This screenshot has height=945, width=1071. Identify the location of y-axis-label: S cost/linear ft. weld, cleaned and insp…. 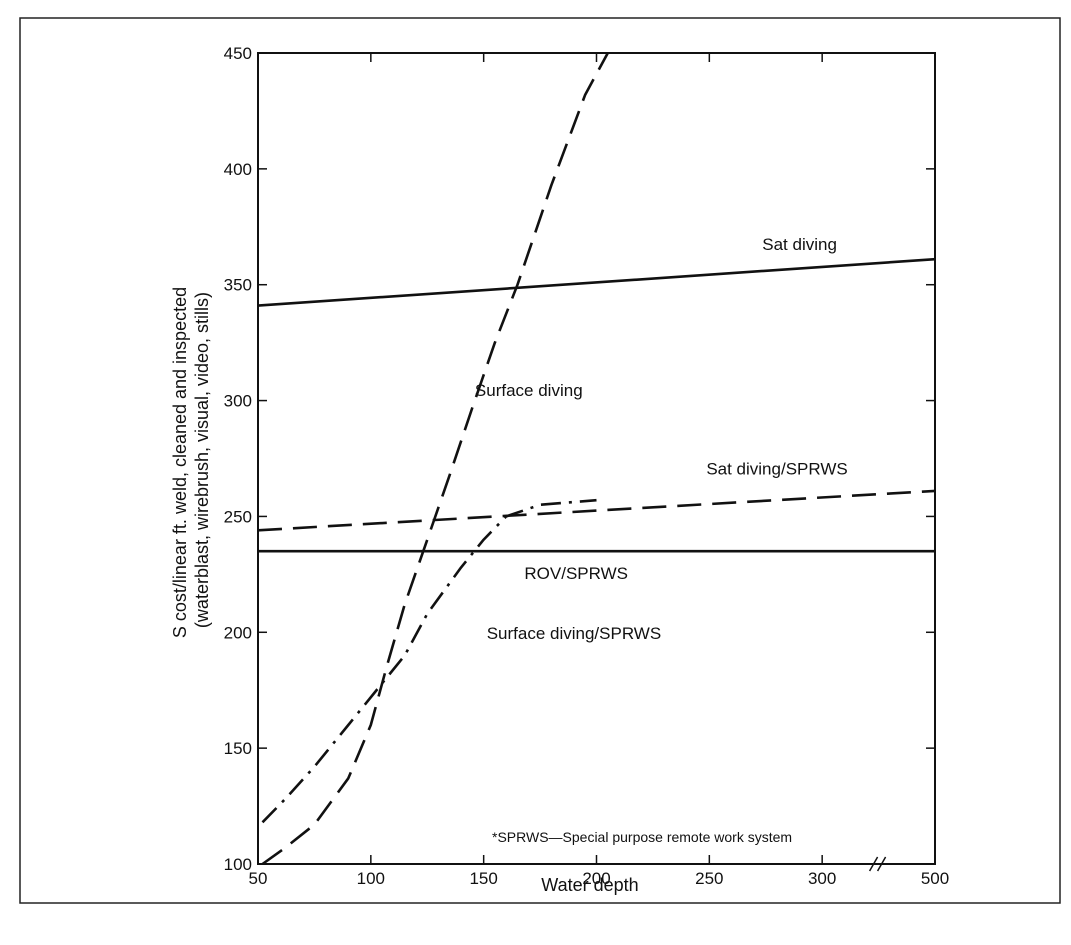
(191, 460).